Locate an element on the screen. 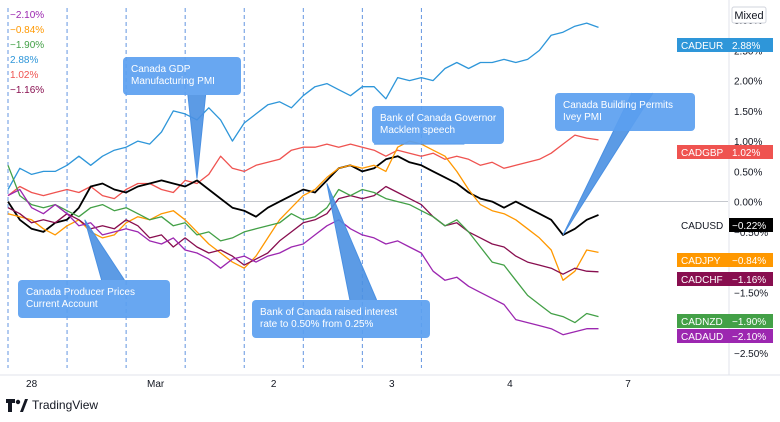  tag-value: 1.02% is located at coordinates (746, 153).